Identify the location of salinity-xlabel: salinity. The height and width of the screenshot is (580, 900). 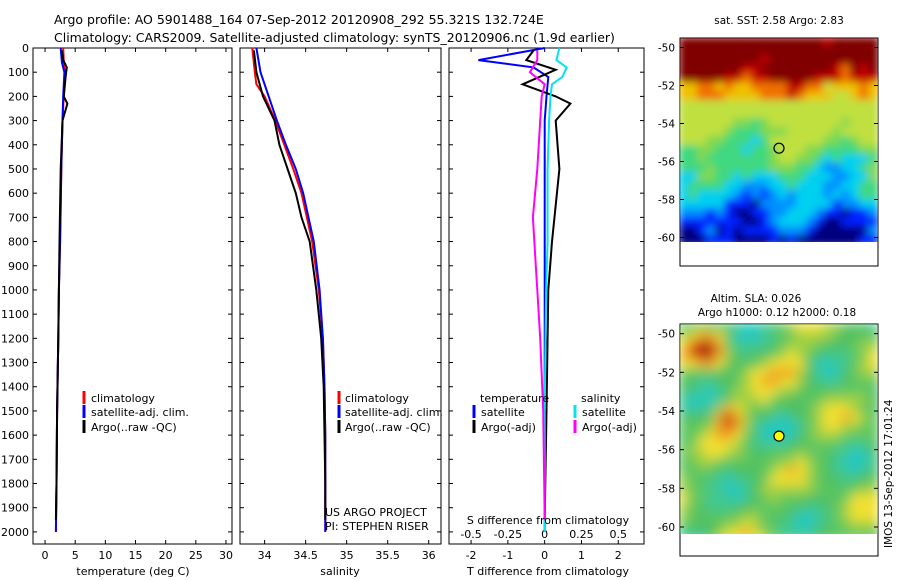
(340, 571).